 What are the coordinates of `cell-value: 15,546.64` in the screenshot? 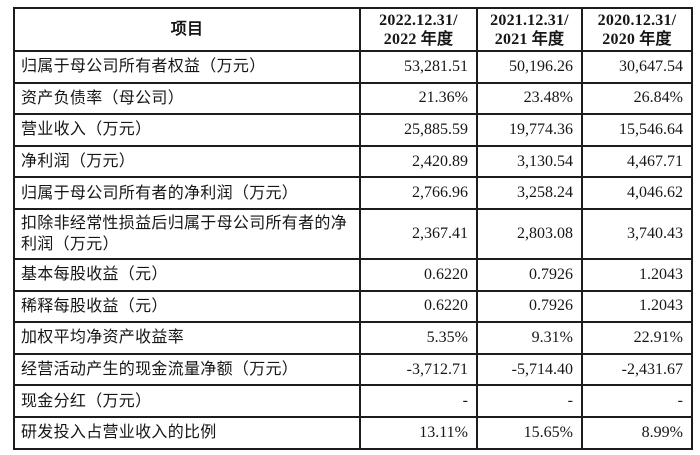 It's located at (637, 130).